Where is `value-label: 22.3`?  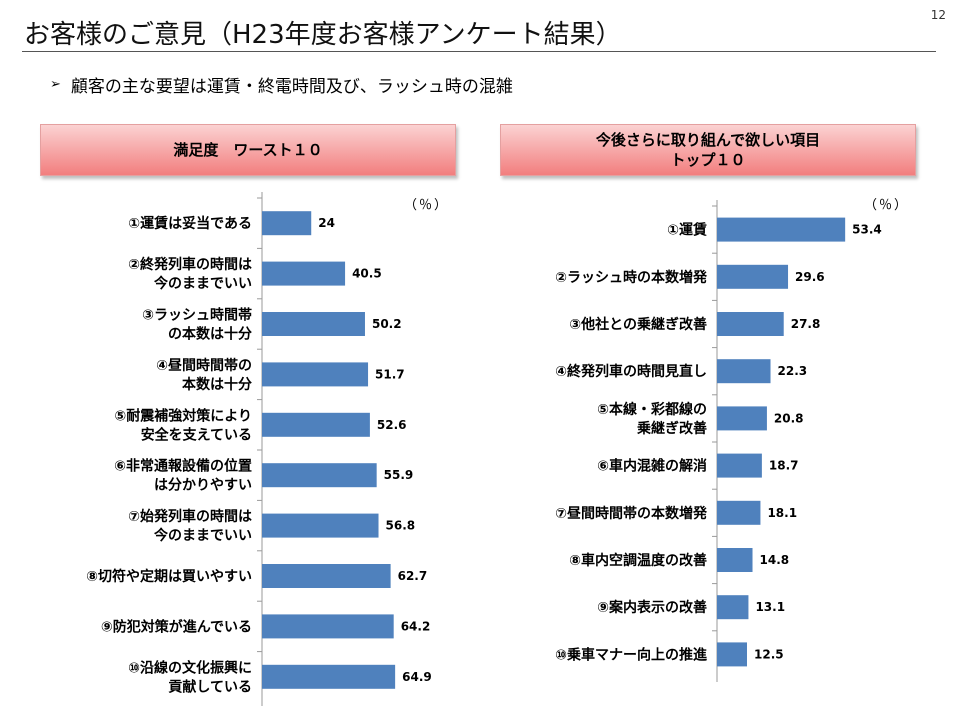
value-label: 22.3 is located at coordinates (793, 371).